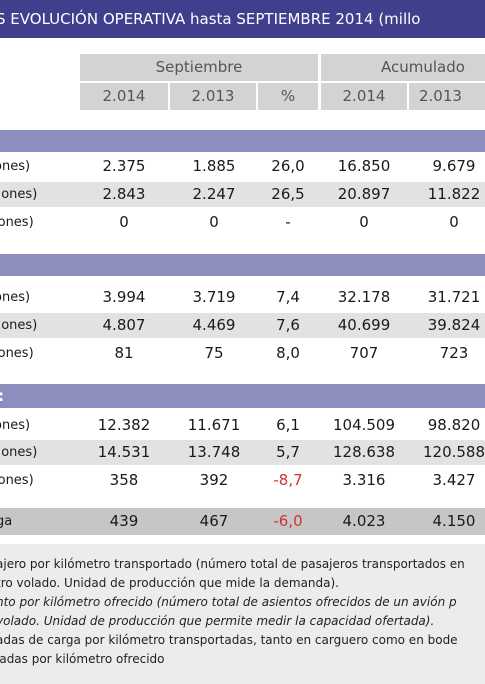 The image size is (485, 684). What do you see at coordinates (364, 96) in the screenshot?
I see `header-acum-2014: 2.014` at bounding box center [364, 96].